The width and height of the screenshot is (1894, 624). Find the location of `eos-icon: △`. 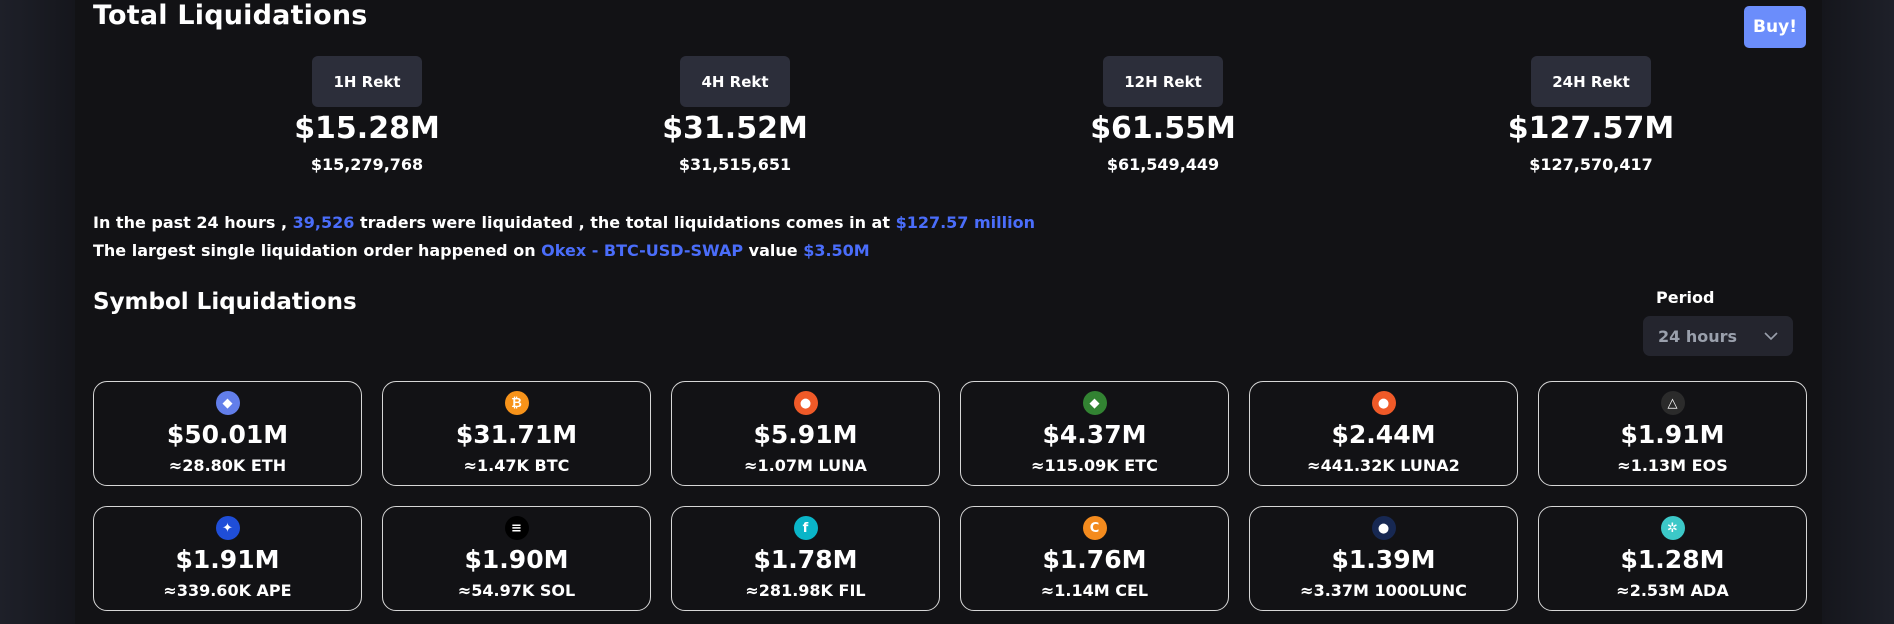

eos-icon: △ is located at coordinates (1672, 403).